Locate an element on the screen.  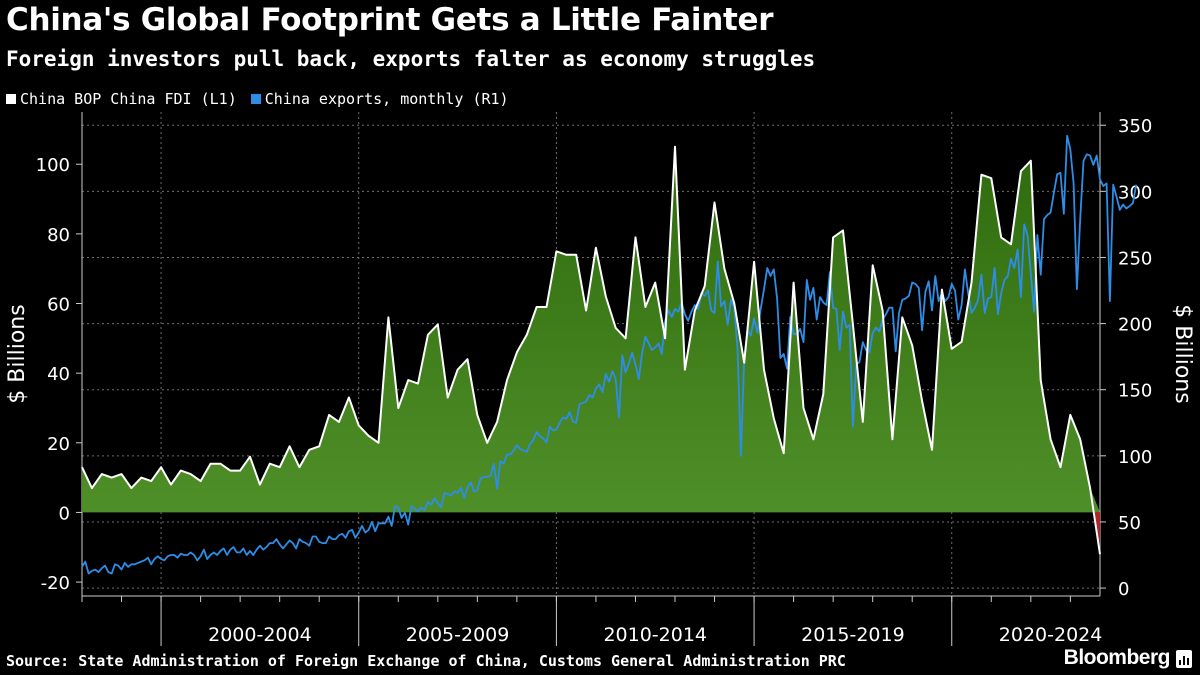
category-label-2000-2004: 2000-2004 is located at coordinates (260, 635).